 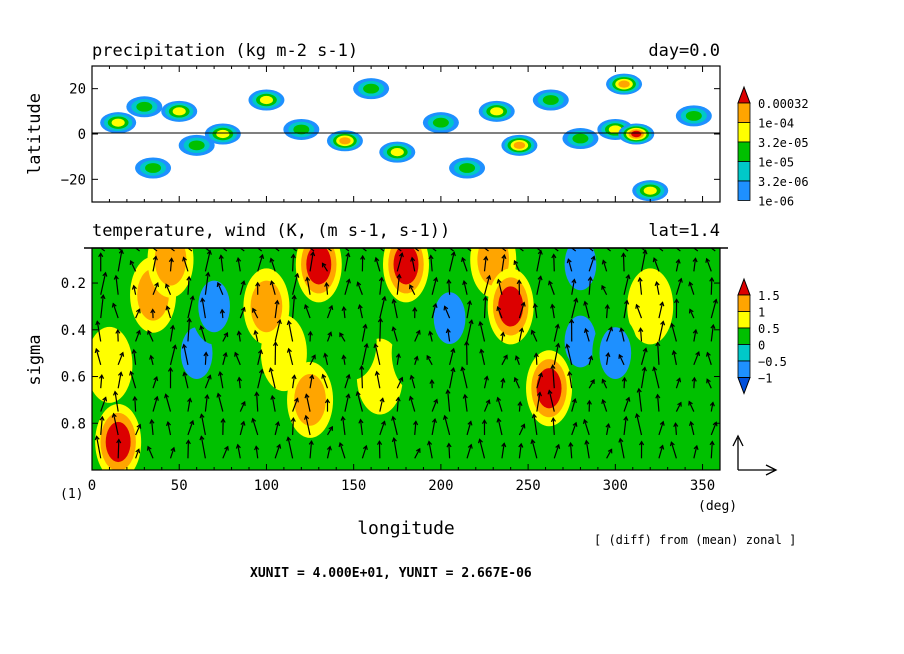 What do you see at coordinates (225, 51) in the screenshot?
I see `precip-title: precipitation (kg m-2 s-1)` at bounding box center [225, 51].